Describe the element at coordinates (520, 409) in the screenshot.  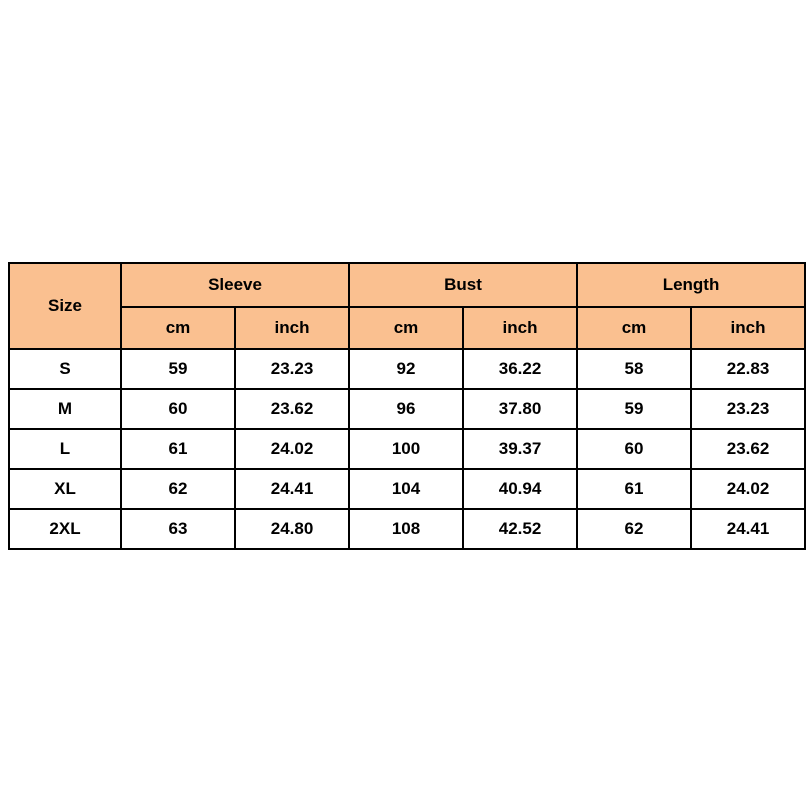
I see `bust-inch-value: 37.80` at that location.